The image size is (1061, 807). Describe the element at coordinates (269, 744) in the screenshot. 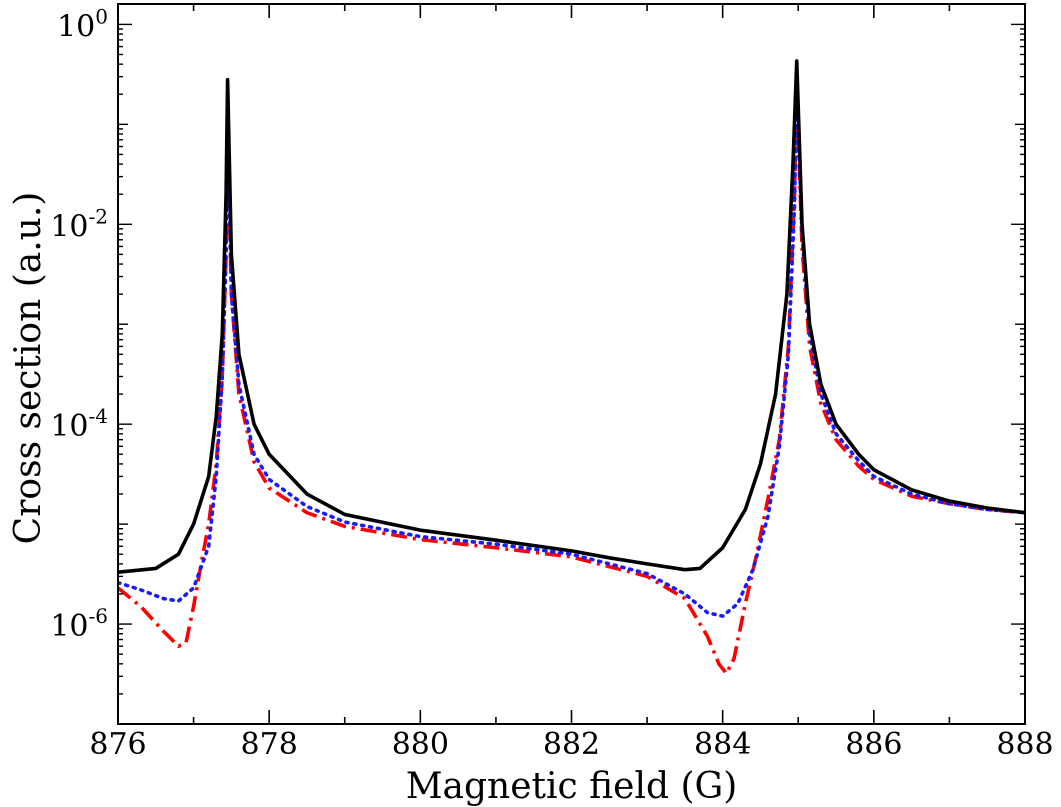

I see `x-tick-label: 878` at that location.